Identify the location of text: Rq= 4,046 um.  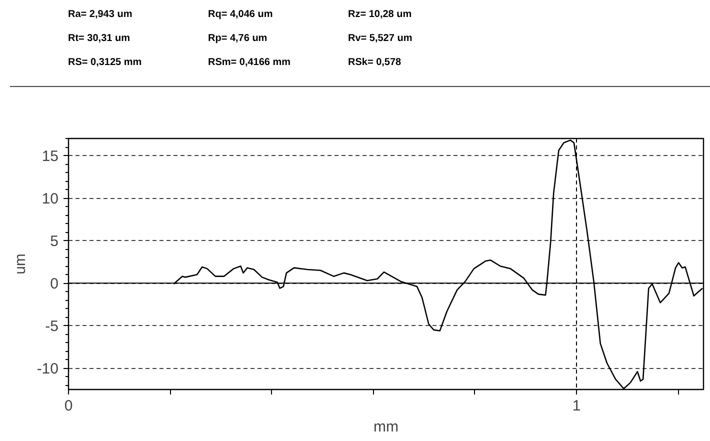
(241, 15).